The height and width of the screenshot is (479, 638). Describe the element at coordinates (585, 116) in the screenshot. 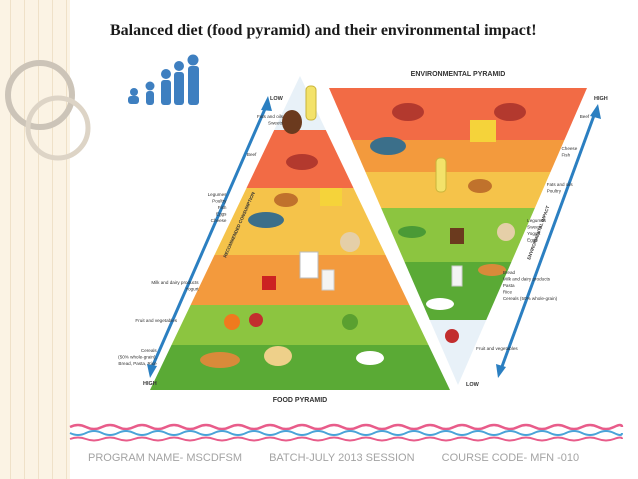

I see `env-level-label: Beef` at that location.